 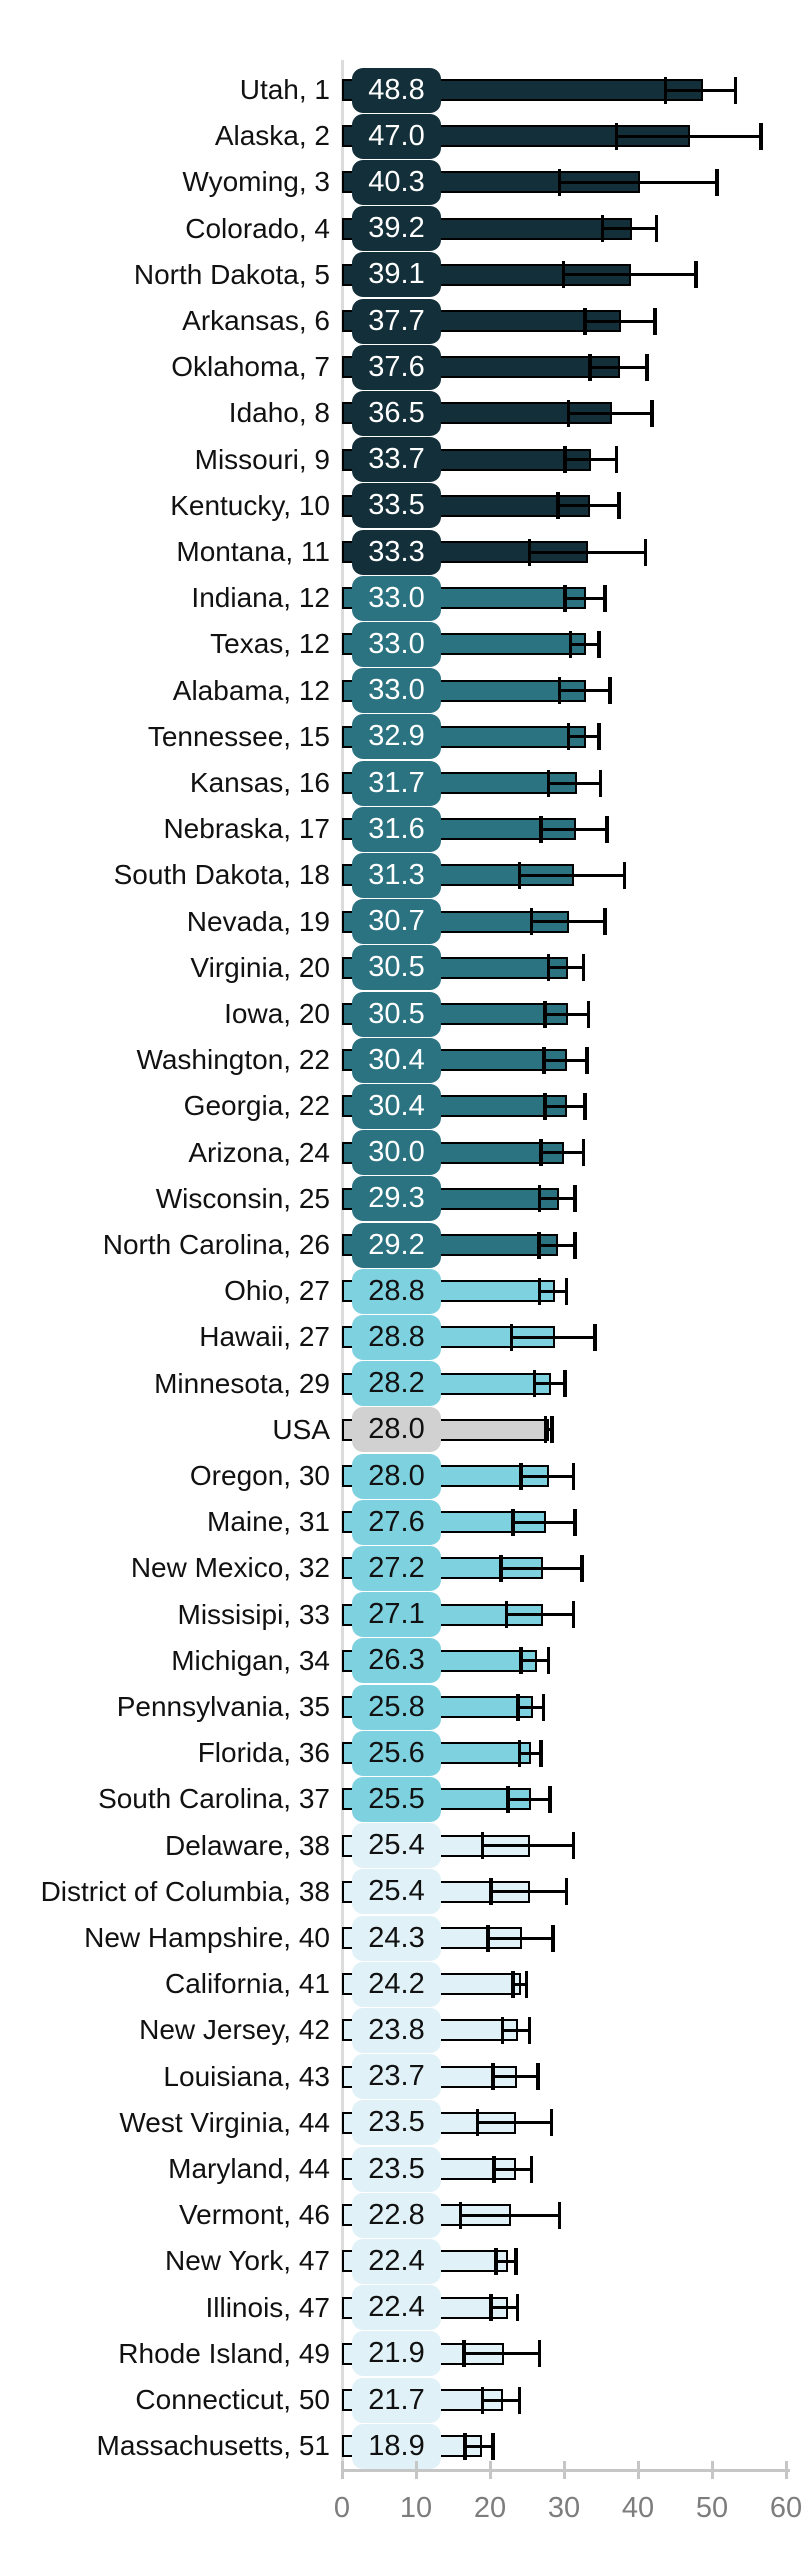 What do you see at coordinates (396, 1245) in the screenshot?
I see `value-pill: 29.2` at bounding box center [396, 1245].